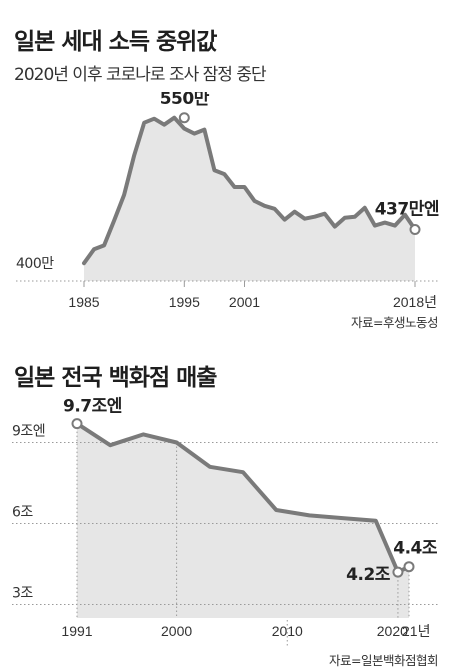  What do you see at coordinates (76, 631) in the screenshot?
I see `chart2-xtick-label: 1991` at bounding box center [76, 631].